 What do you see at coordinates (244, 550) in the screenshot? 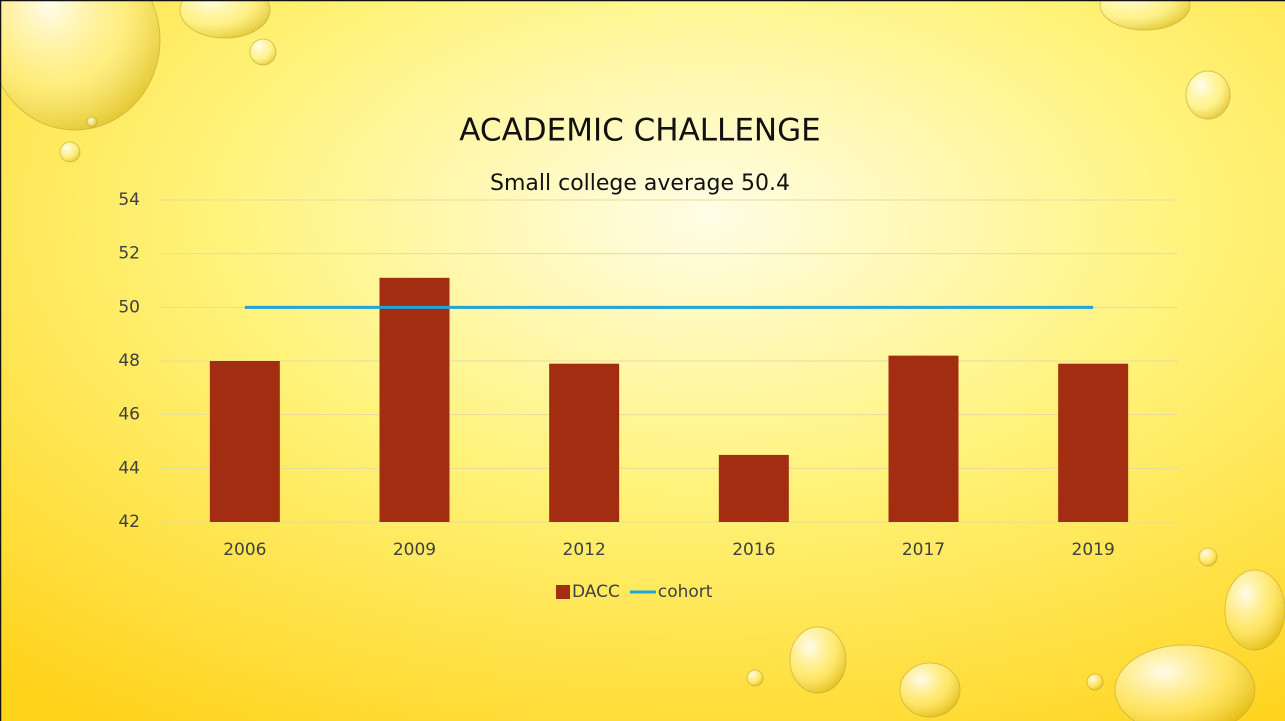
I see `x-tick-label: 2006` at bounding box center [244, 550].